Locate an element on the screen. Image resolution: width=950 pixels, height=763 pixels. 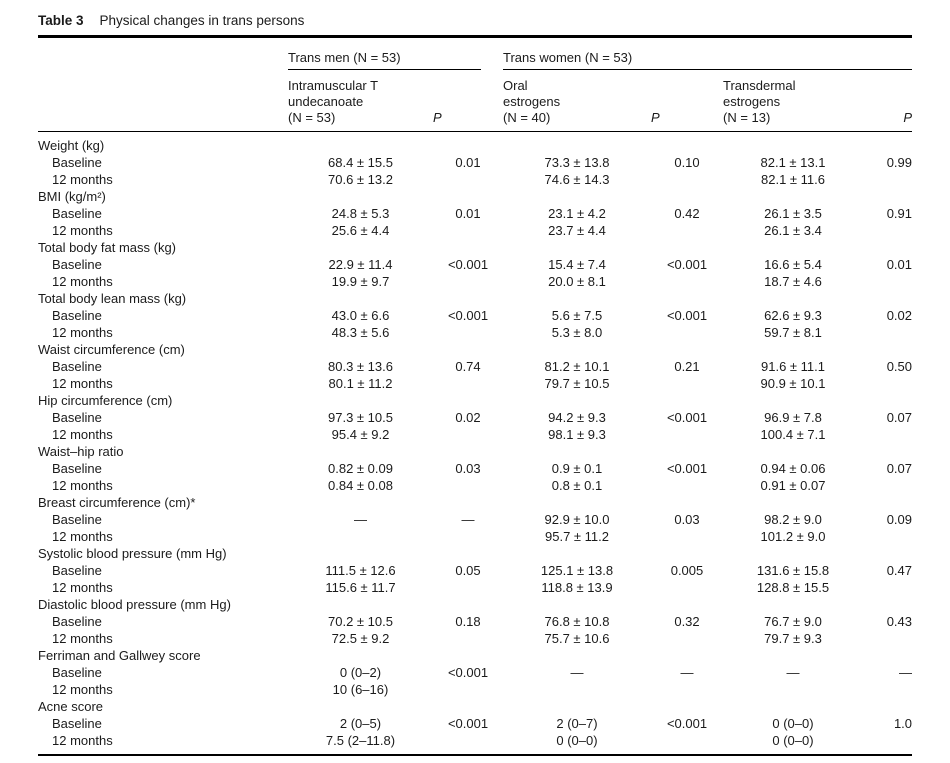
table-caption: Table 3 Physical changes in trans persons is located at coordinates (475, 22).